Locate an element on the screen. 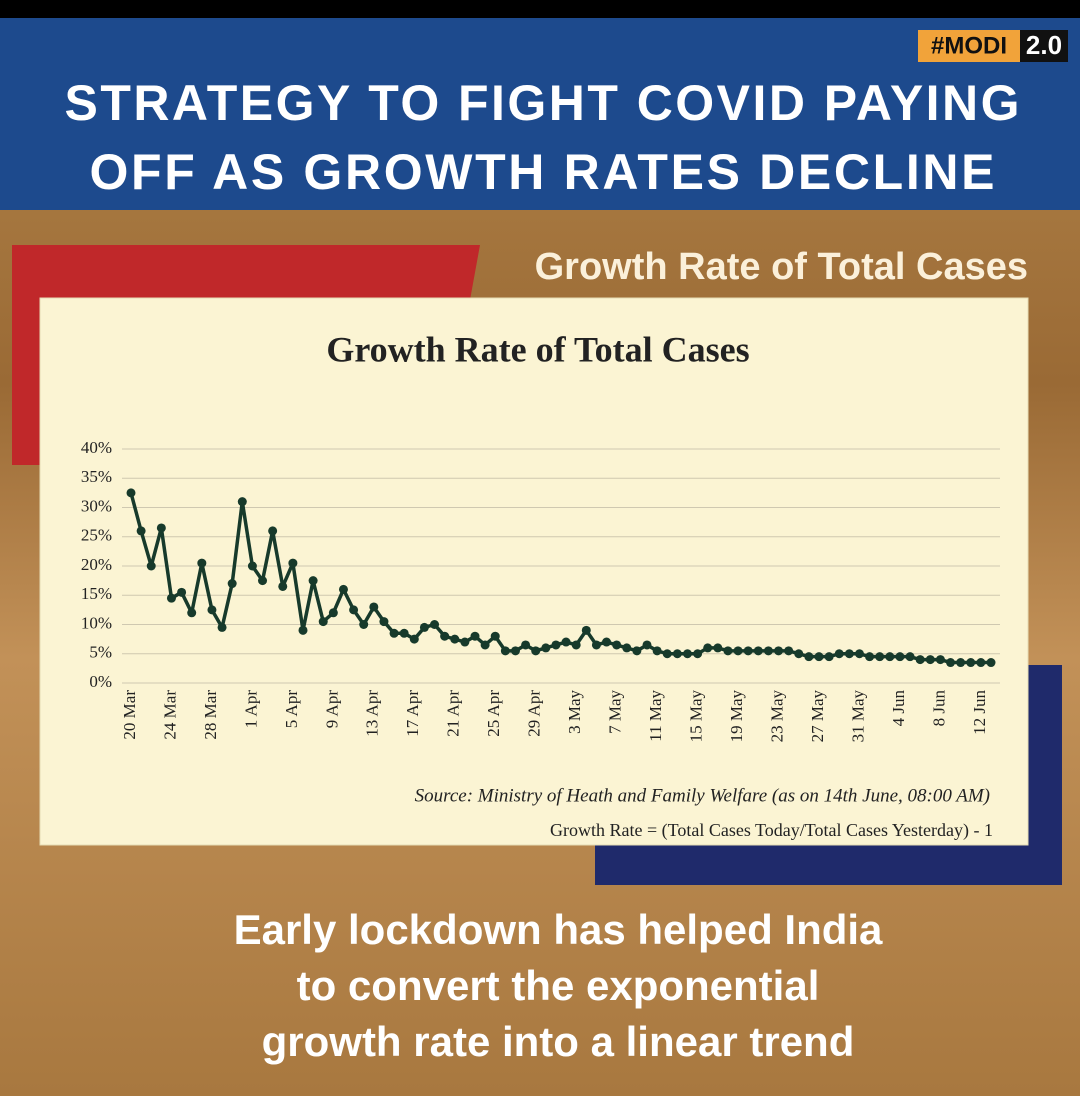  x-tick-label: 4 Jun is located at coordinates (898, 708).